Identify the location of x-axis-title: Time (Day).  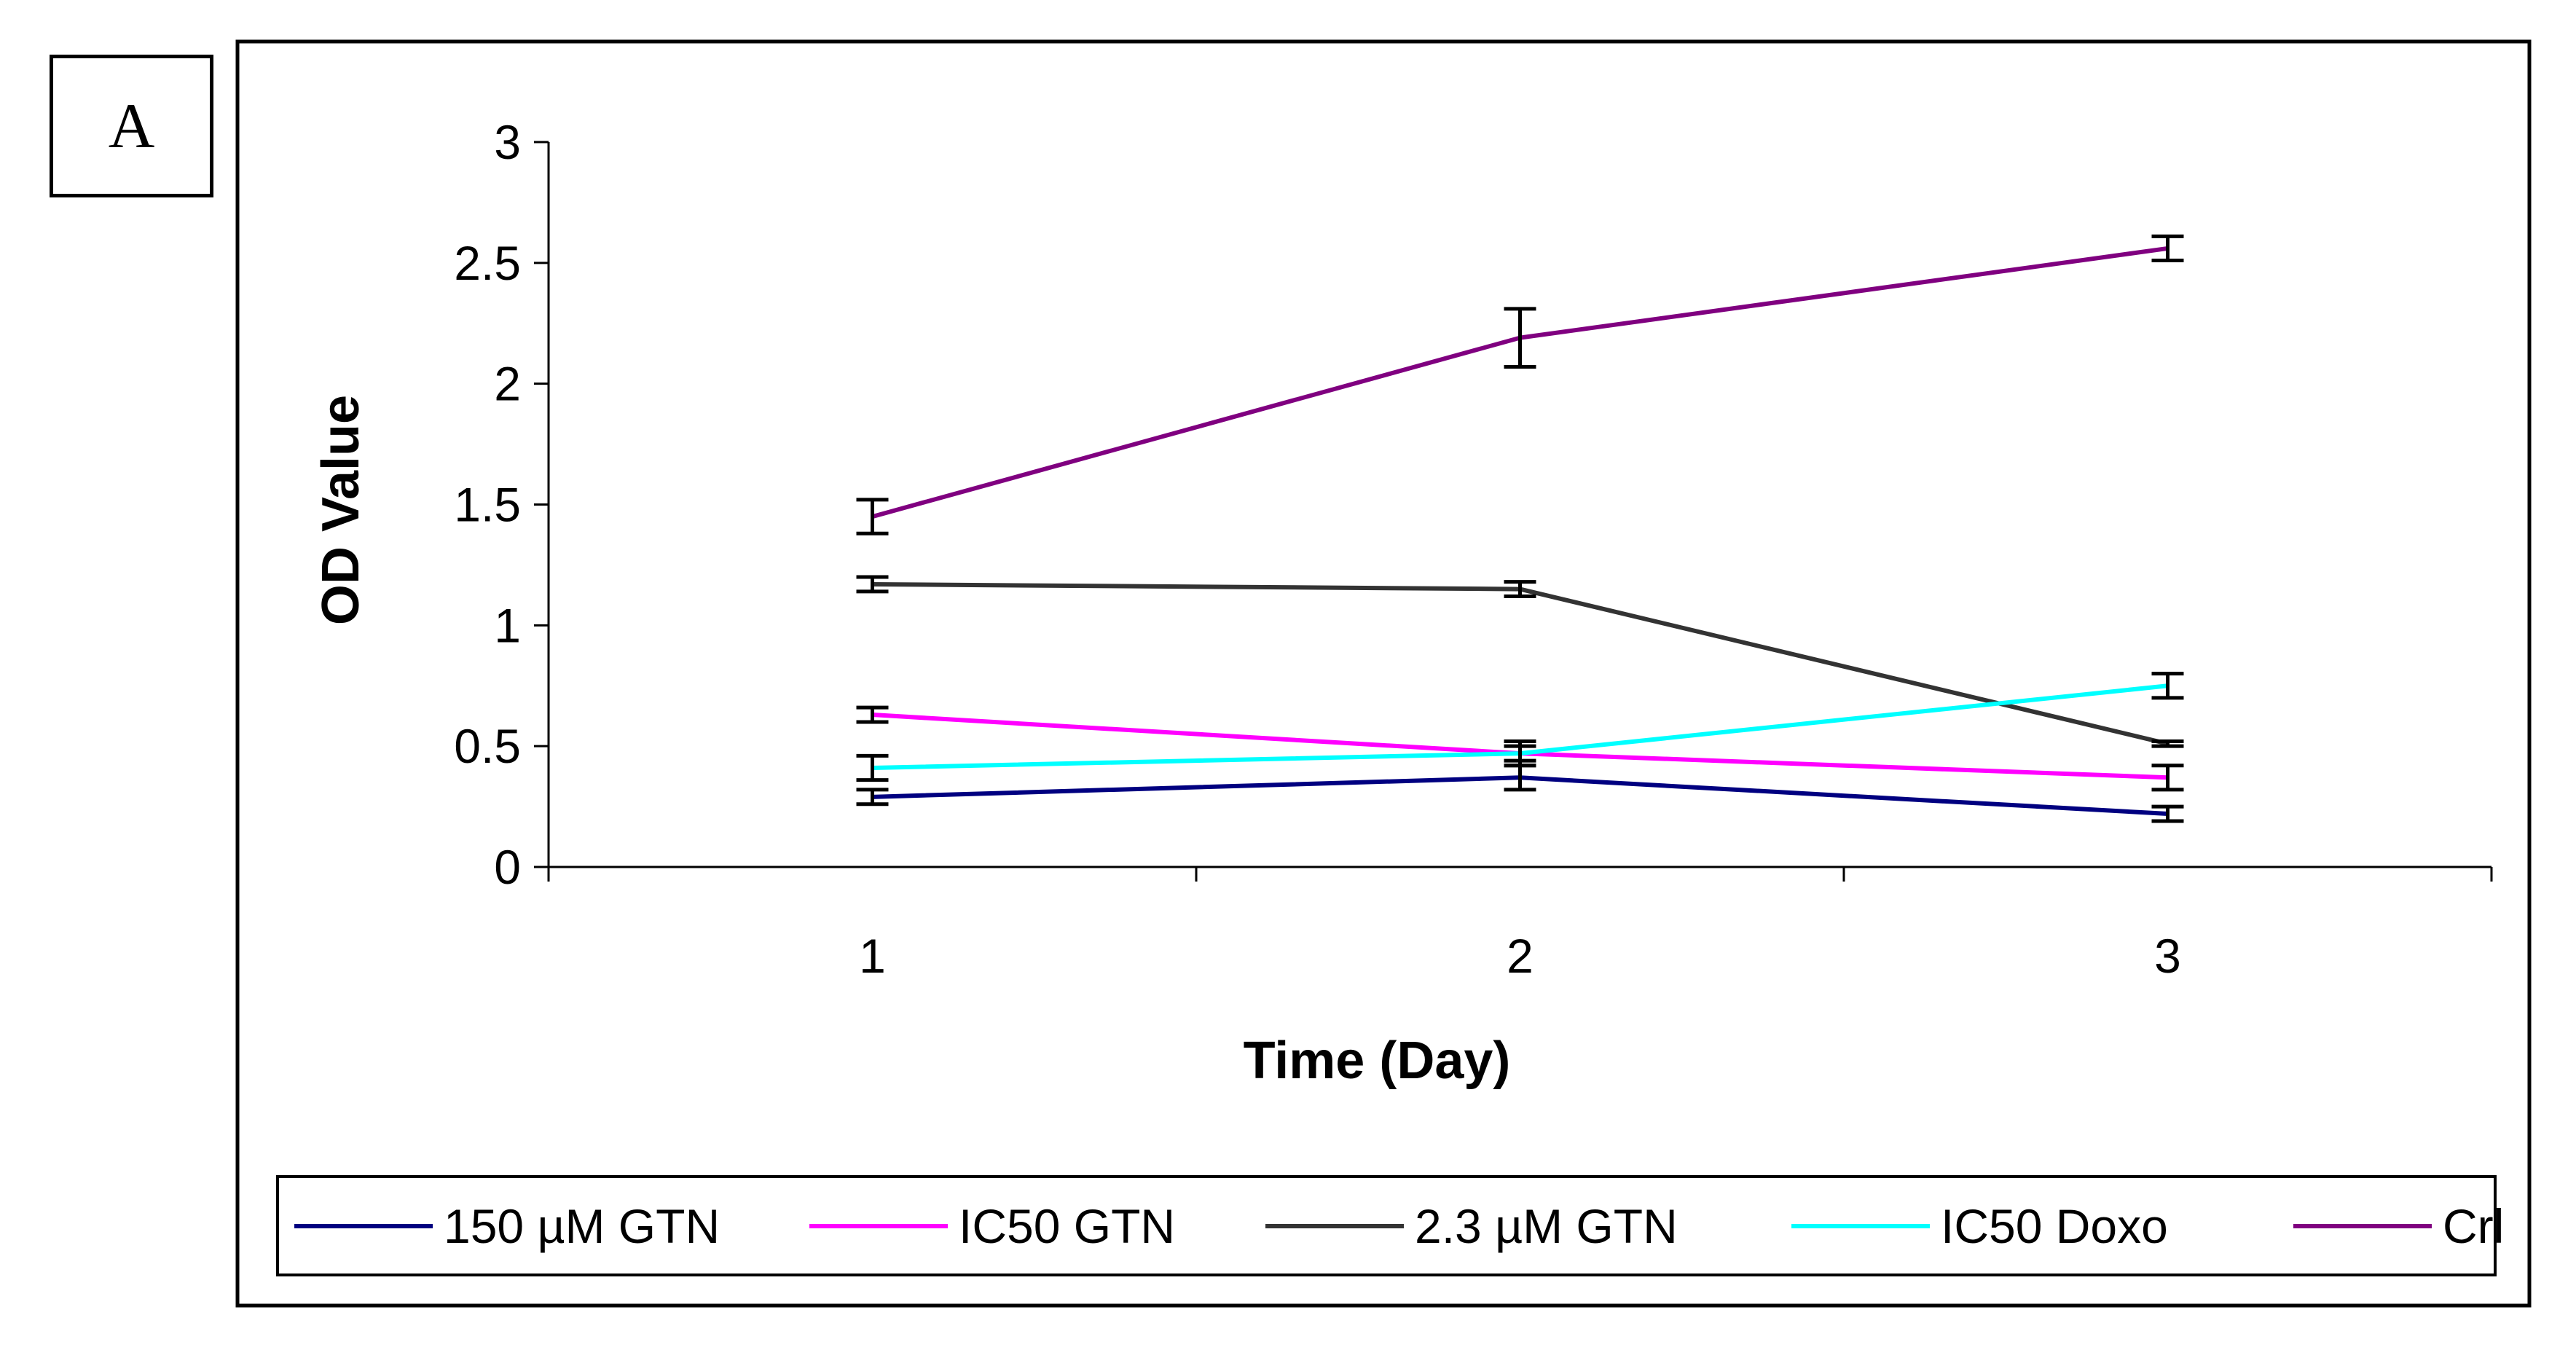
(1377, 1061).